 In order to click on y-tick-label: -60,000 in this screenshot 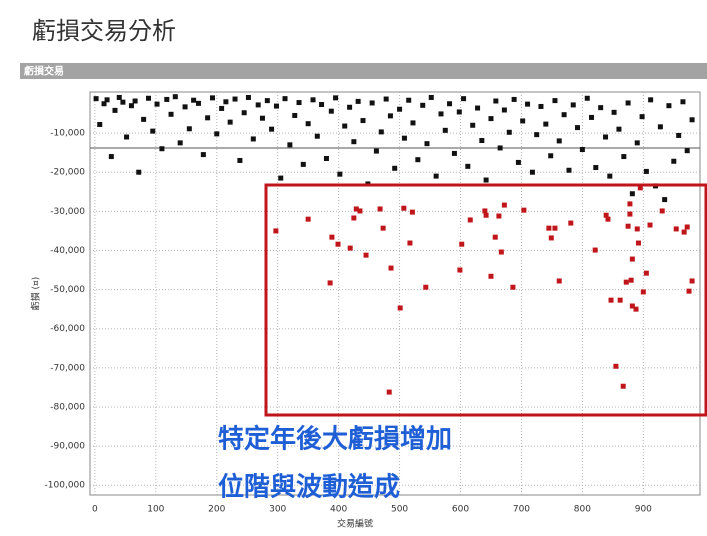, I will do `click(67, 329)`.